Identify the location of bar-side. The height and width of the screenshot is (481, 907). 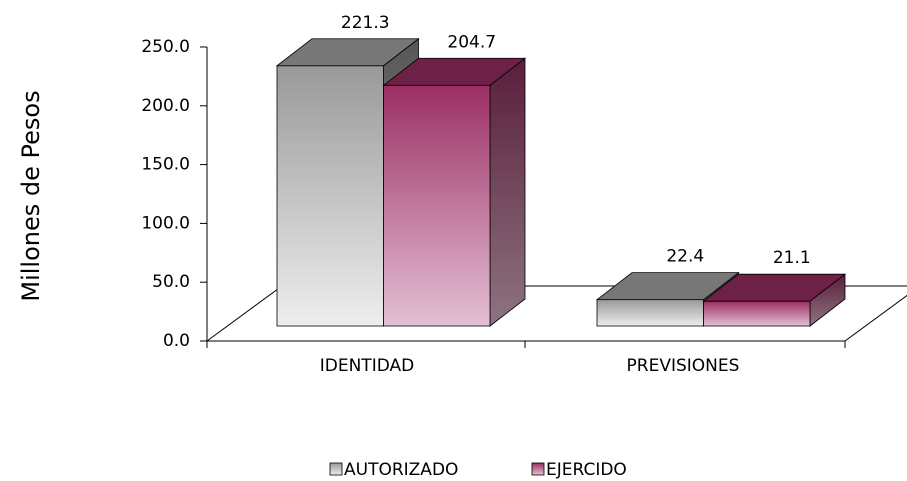
(507, 192).